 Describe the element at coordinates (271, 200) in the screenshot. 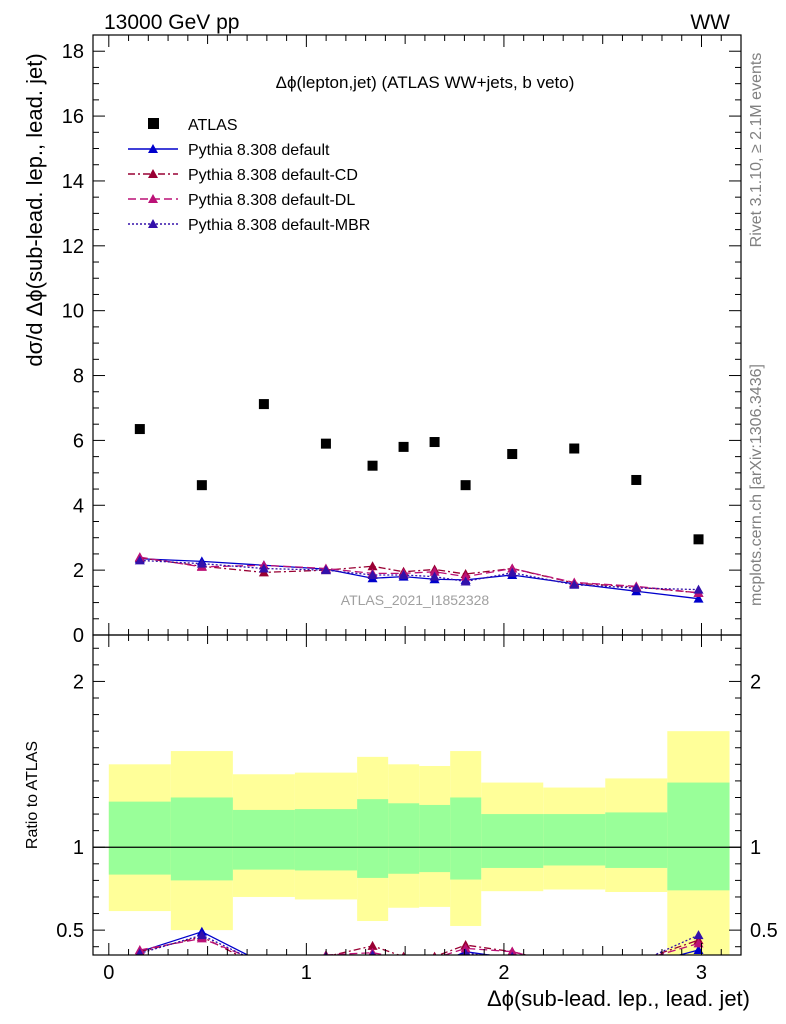

I see `legend-label: Pythia 8.308 default-DL` at that location.